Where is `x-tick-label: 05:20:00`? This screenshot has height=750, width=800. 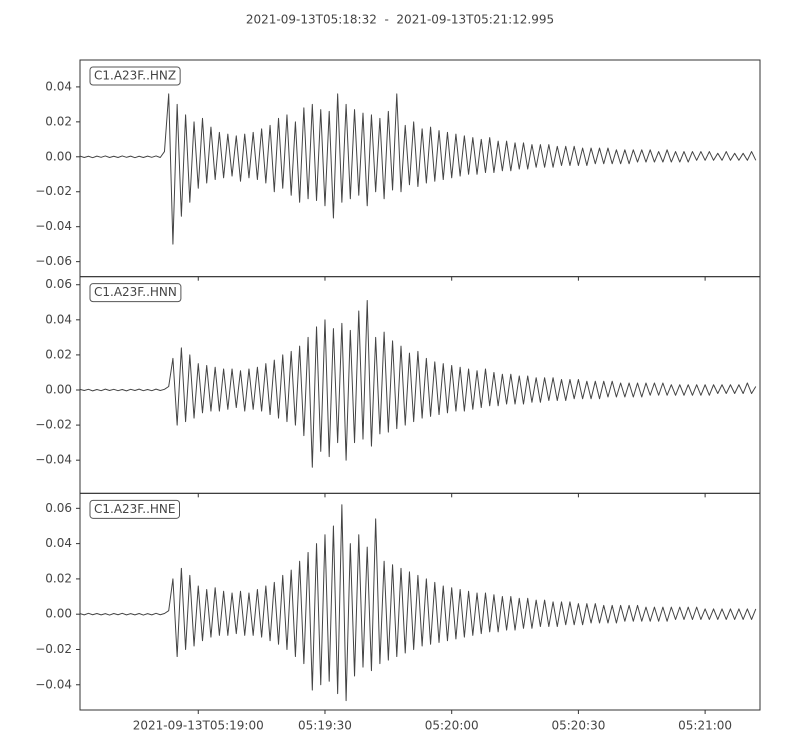
x-tick-label: 05:20:00 is located at coordinates (452, 726).